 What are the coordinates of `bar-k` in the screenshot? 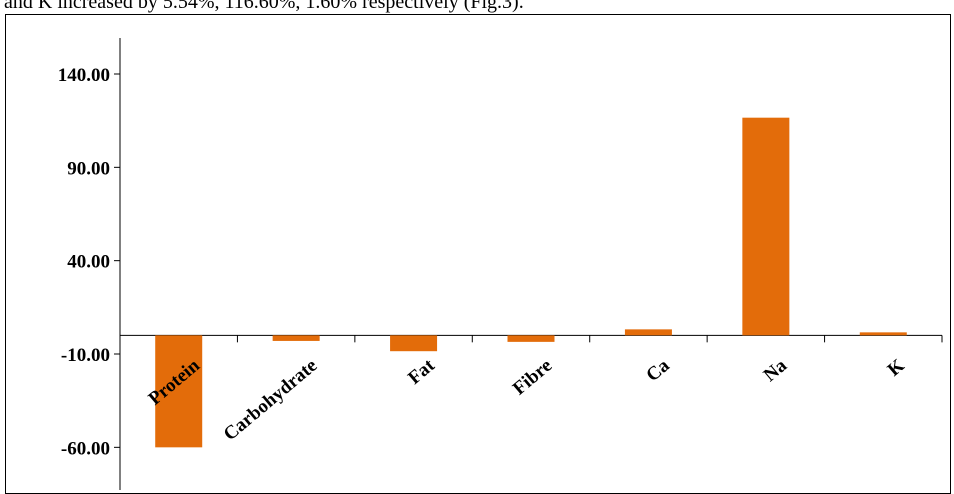 It's located at (883, 334).